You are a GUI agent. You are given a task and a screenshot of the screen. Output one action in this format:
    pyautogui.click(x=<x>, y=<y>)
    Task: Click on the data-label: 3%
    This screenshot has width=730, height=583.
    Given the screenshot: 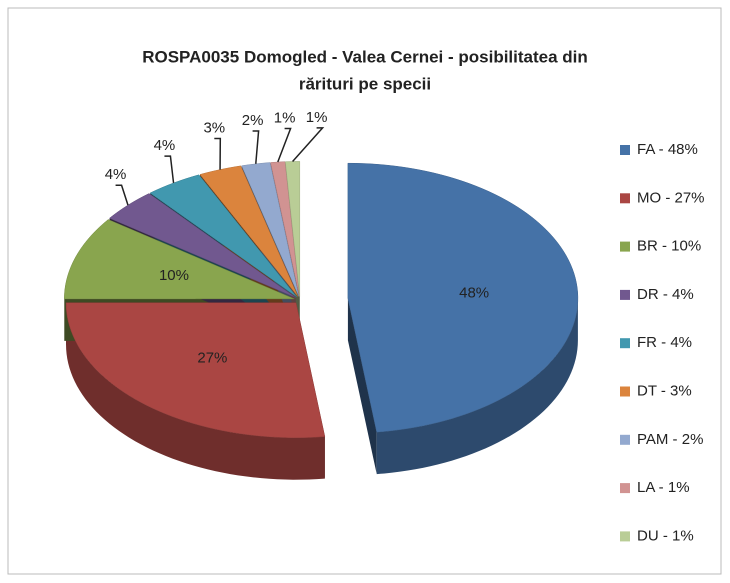 What is the action you would take?
    pyautogui.click(x=214, y=127)
    